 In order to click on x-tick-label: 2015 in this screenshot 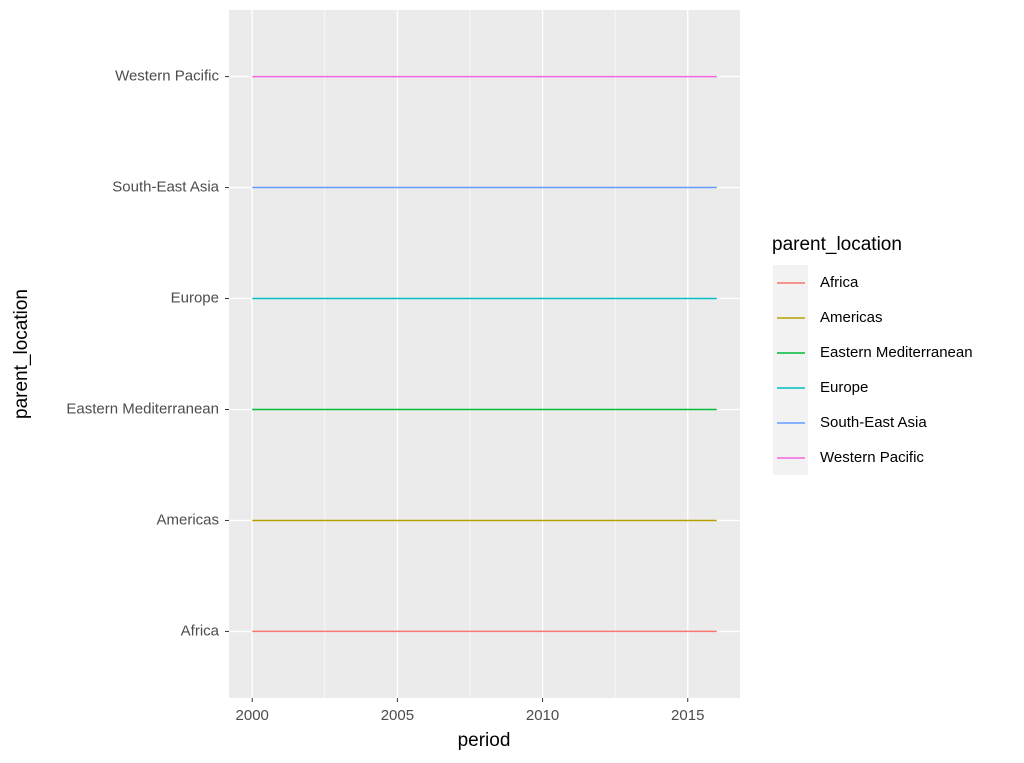, I will do `click(687, 715)`.